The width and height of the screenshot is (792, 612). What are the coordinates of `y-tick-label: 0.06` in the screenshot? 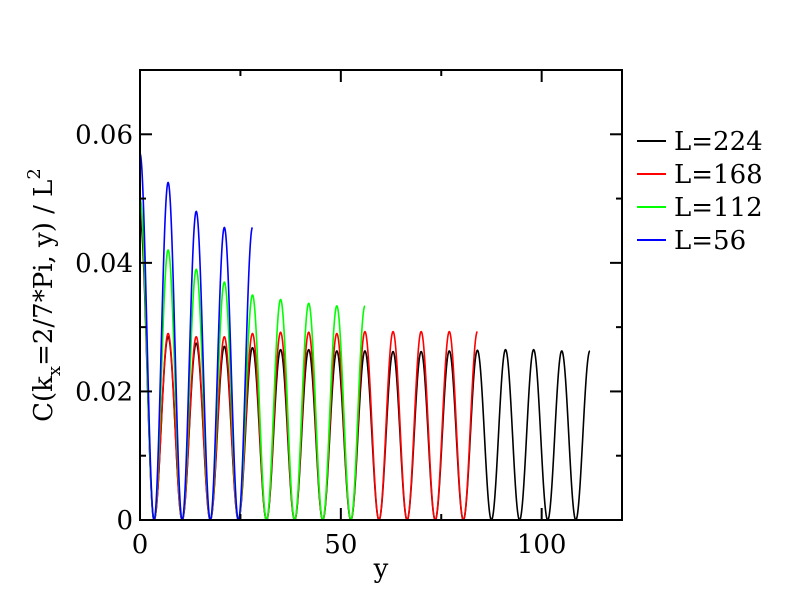 It's located at (104, 135).